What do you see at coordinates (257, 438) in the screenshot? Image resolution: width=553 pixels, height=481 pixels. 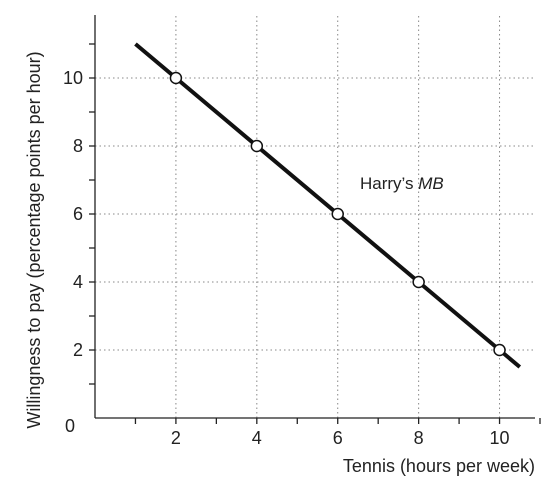 I see `x-tick-label: 4` at bounding box center [257, 438].